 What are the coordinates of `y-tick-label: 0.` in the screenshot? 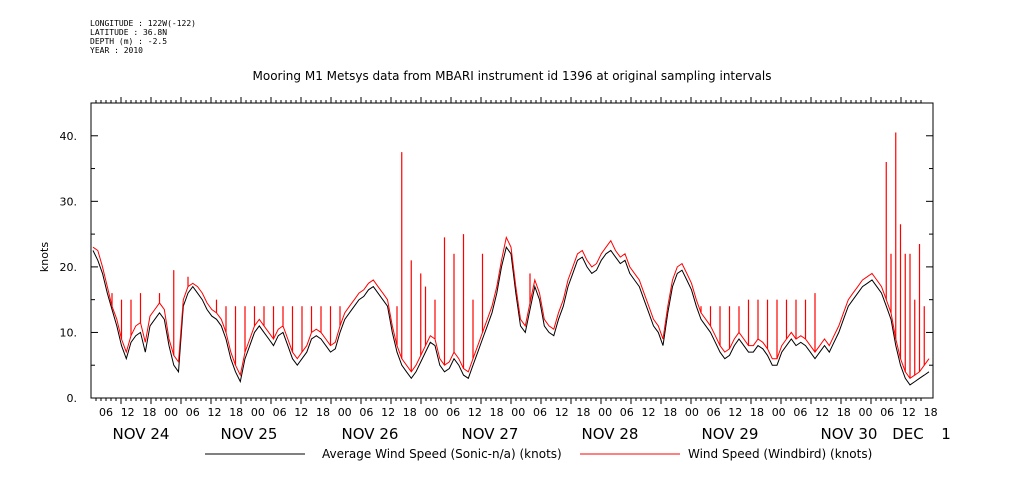 It's located at (72, 398).